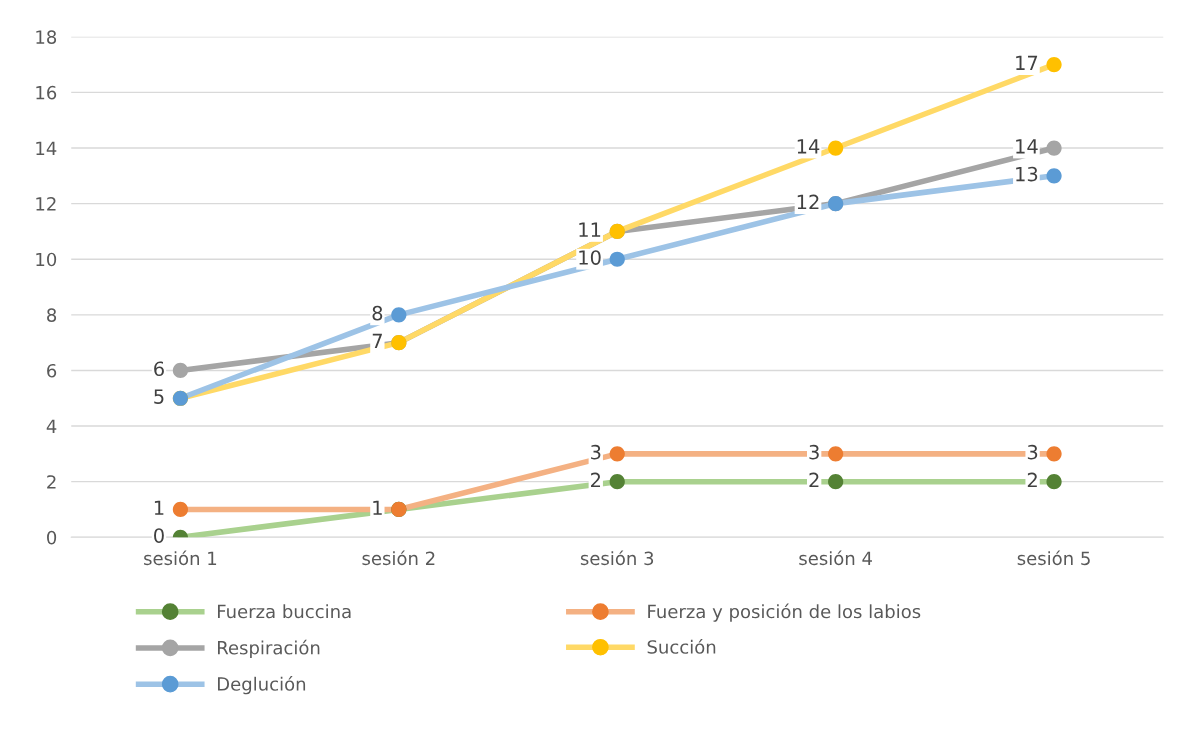 Image resolution: width=1187 pixels, height=736 pixels. I want to click on data-label: 6, so click(159, 369).